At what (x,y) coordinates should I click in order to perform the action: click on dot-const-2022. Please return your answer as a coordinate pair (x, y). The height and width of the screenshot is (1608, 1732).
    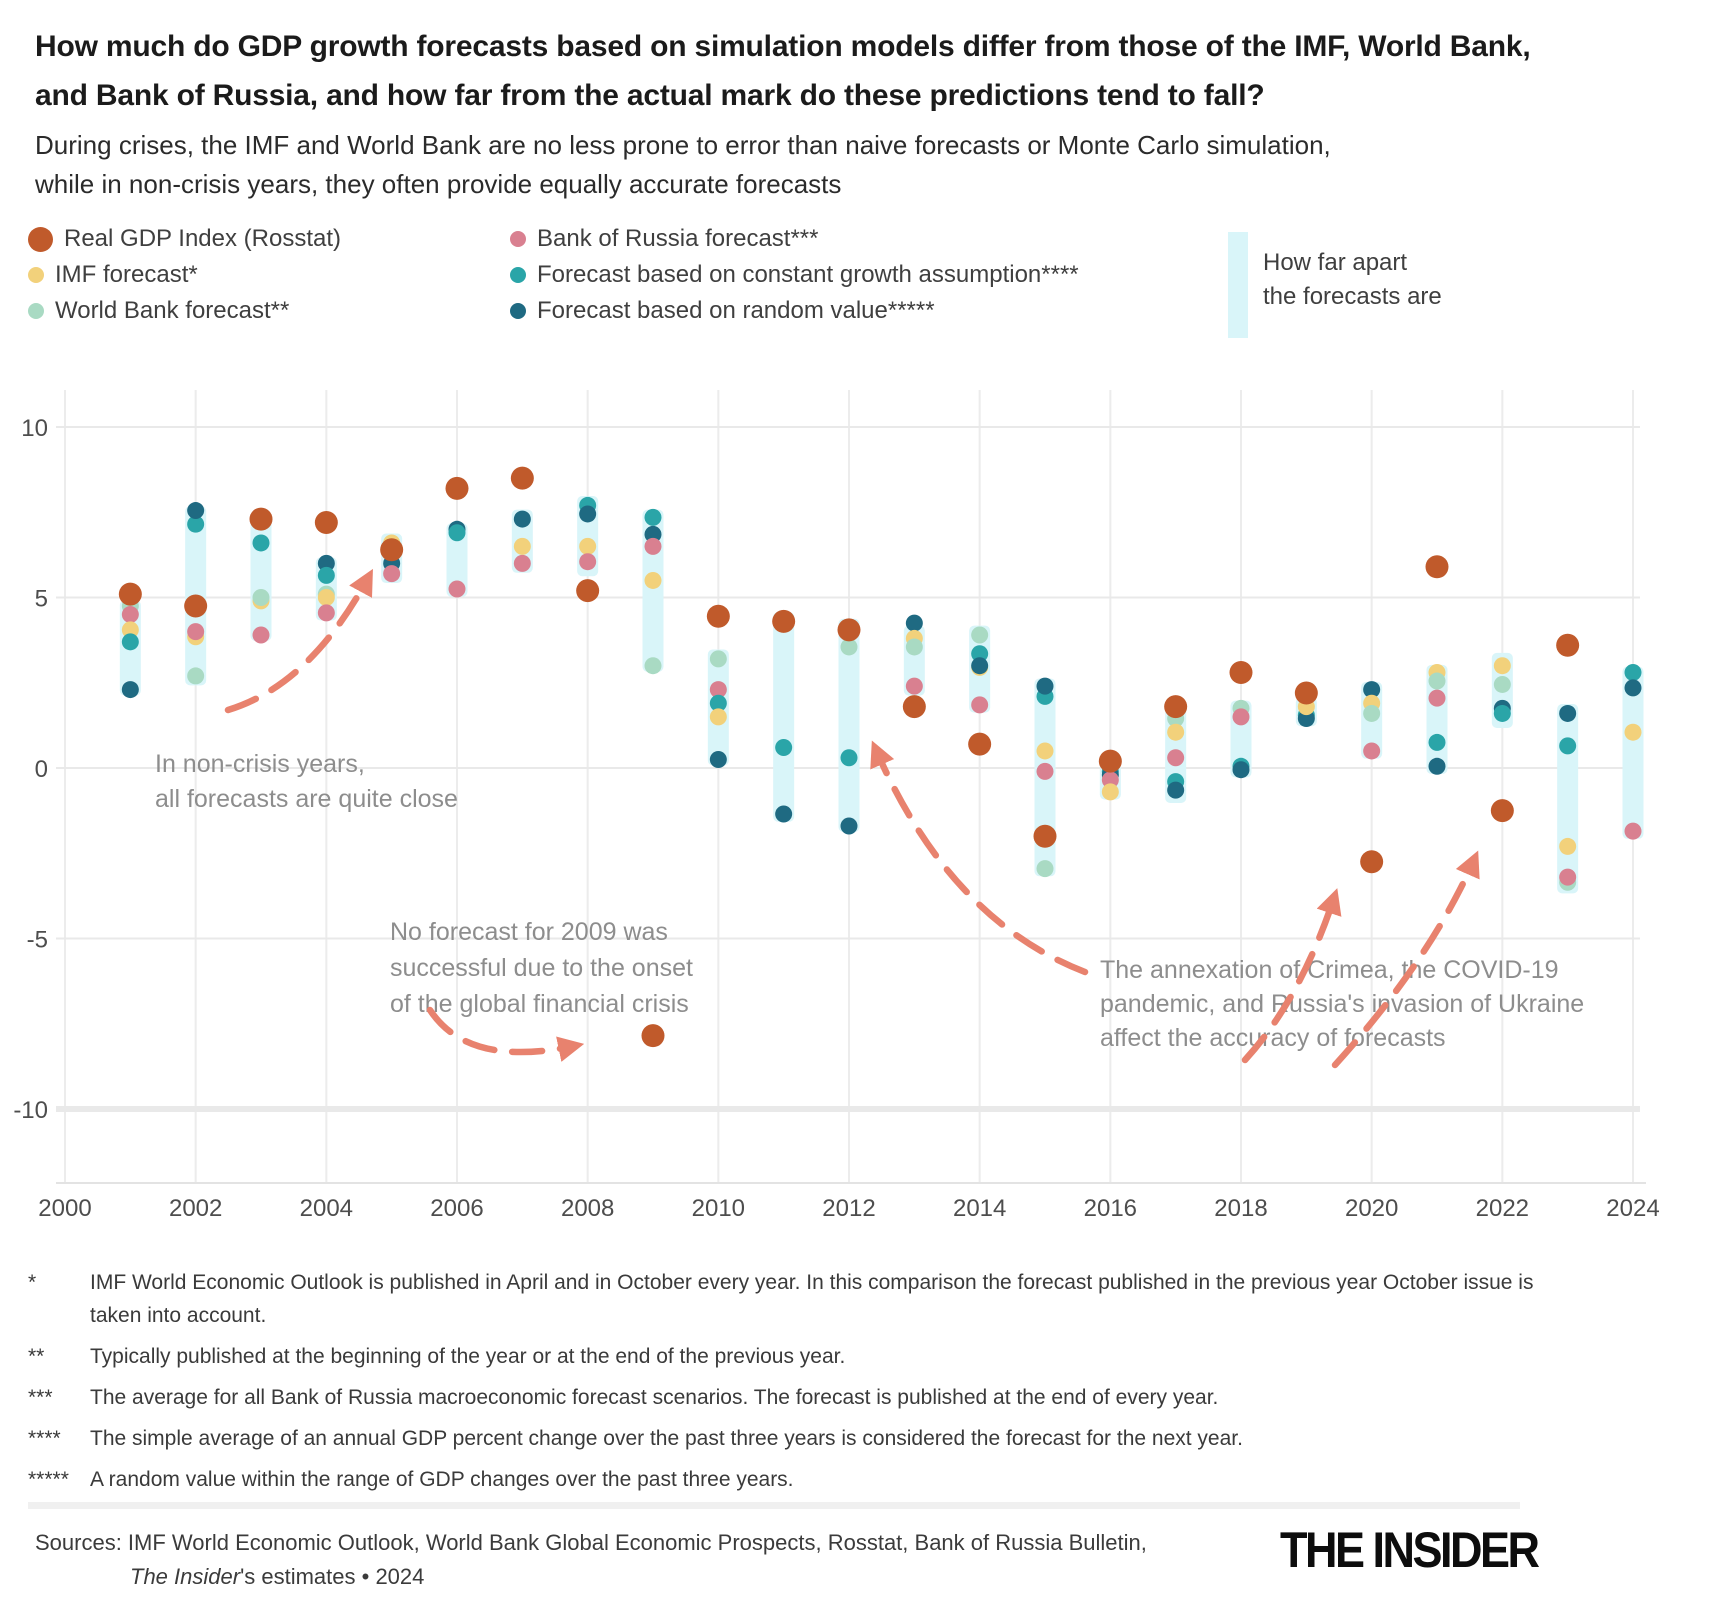
    Looking at the image, I should click on (1502, 713).